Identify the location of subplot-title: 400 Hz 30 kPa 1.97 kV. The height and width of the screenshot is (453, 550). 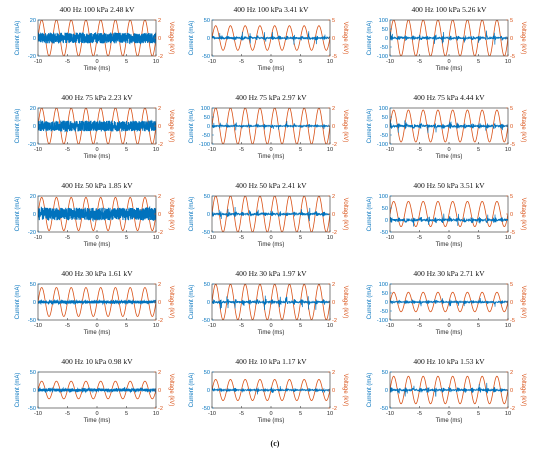
(271, 273).